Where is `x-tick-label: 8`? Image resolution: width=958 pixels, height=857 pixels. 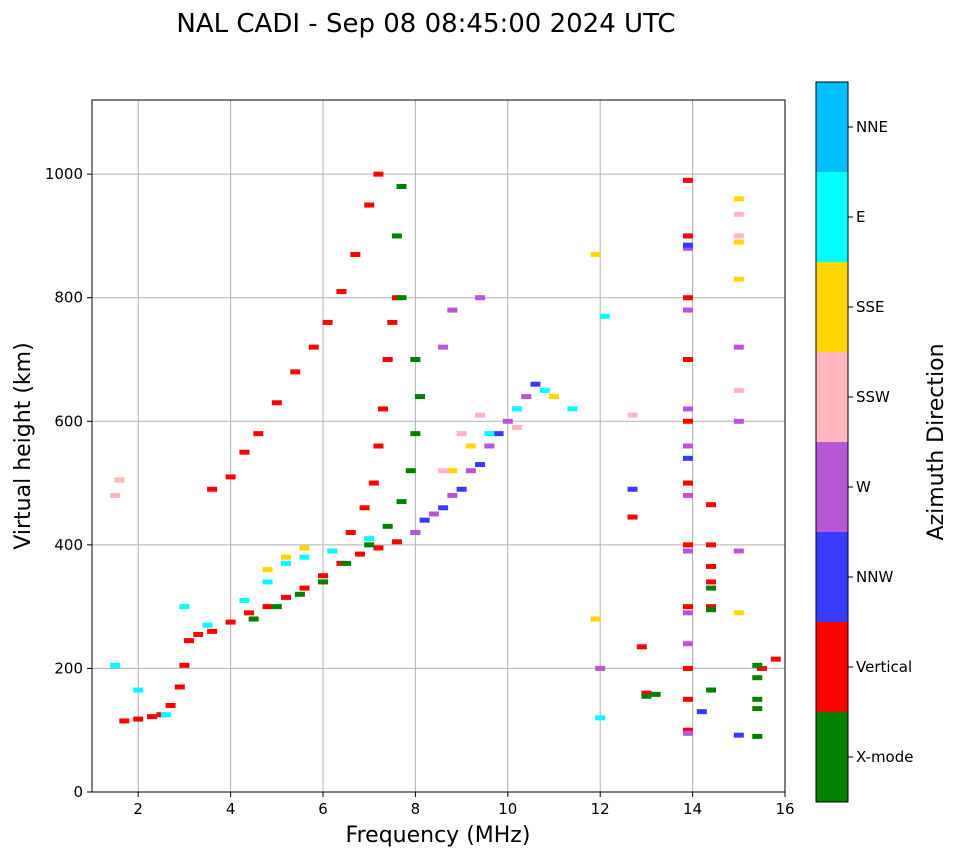 x-tick-label: 8 is located at coordinates (416, 809).